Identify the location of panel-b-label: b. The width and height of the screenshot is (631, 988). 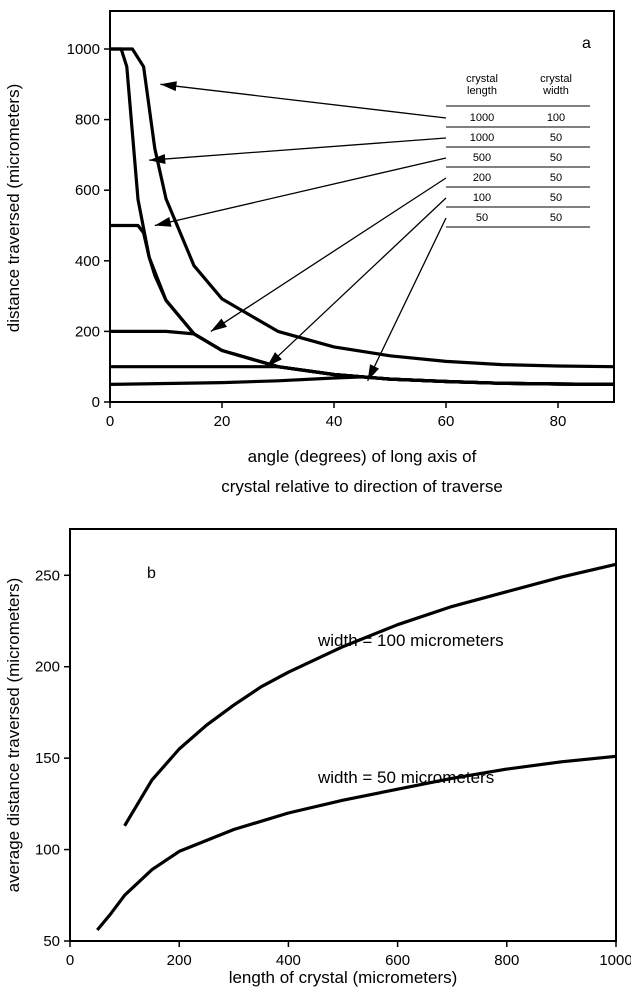
(151, 573).